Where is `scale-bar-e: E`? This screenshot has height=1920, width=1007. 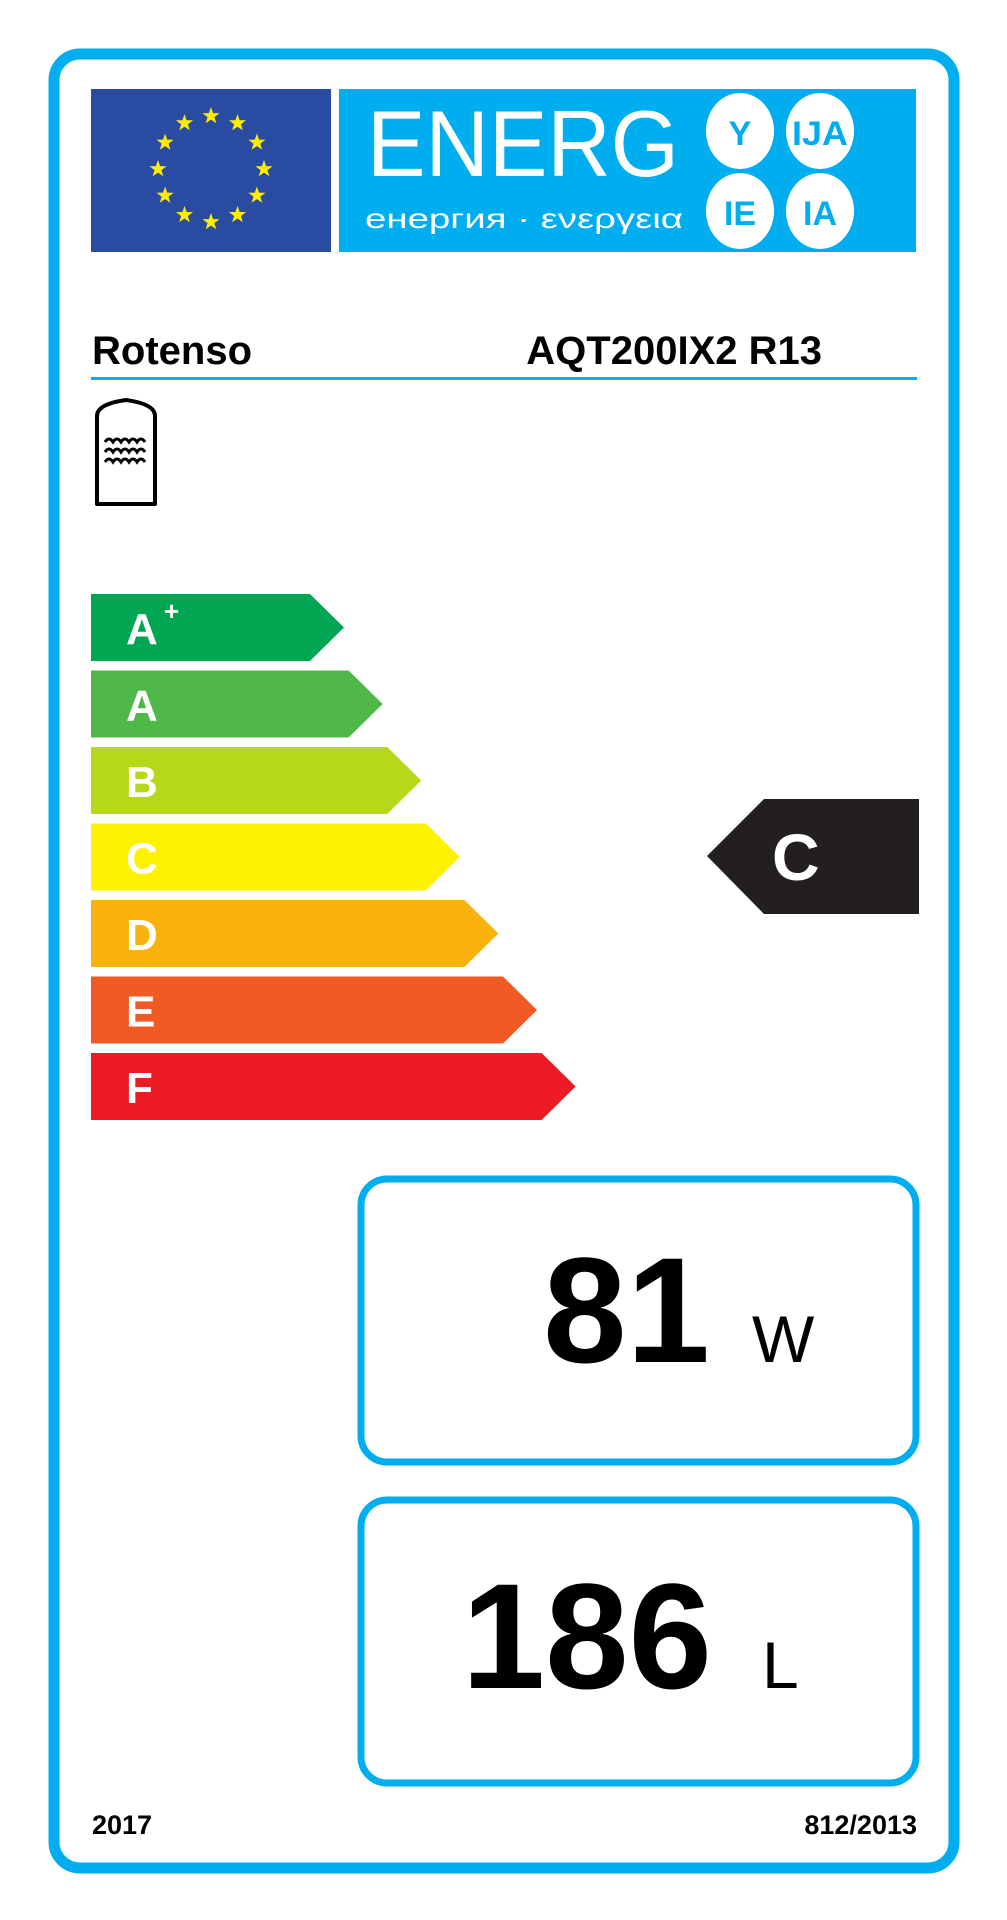 scale-bar-e: E is located at coordinates (314, 1010).